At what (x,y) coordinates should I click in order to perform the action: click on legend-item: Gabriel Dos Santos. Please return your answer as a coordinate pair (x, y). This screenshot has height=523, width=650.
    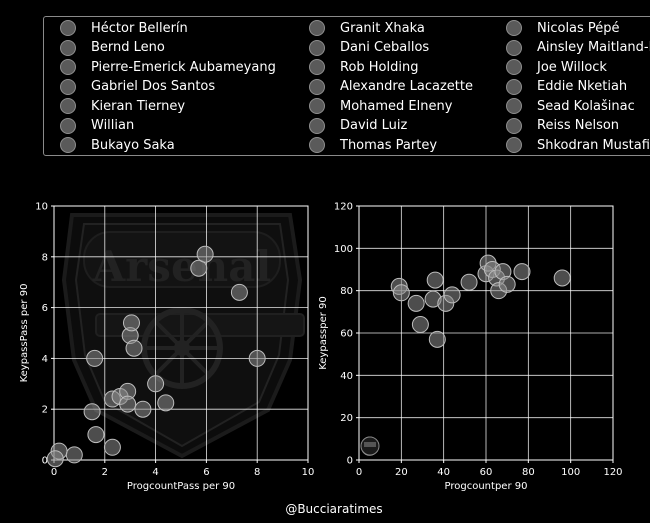
    Looking at the image, I should click on (137, 86).